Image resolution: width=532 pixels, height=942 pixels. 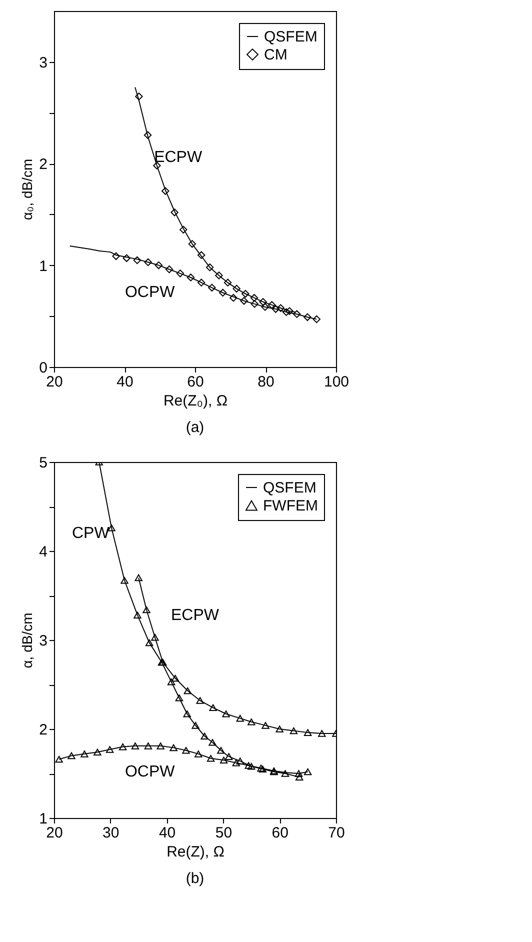 What do you see at coordinates (43, 552) in the screenshot?
I see `y-tick-label: 4` at bounding box center [43, 552].